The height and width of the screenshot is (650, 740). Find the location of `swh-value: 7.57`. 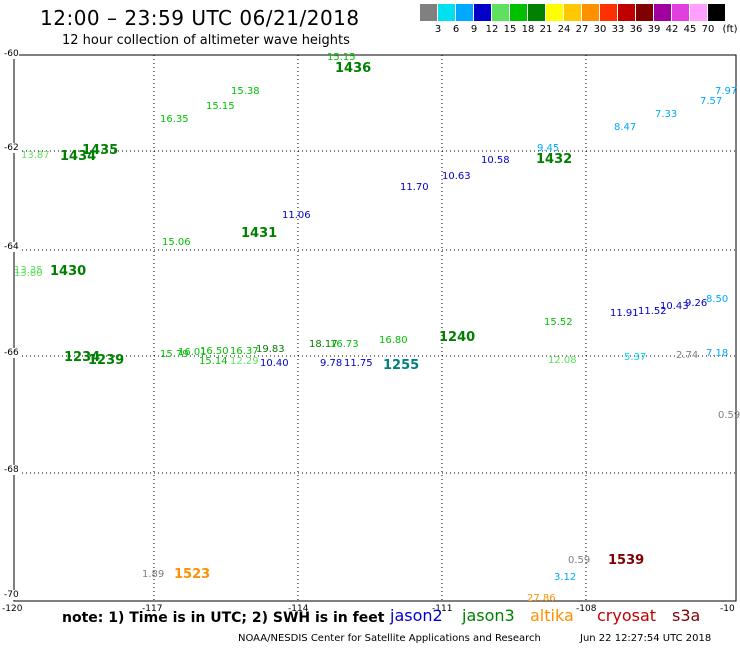

swh-value: 7.57 is located at coordinates (711, 101).